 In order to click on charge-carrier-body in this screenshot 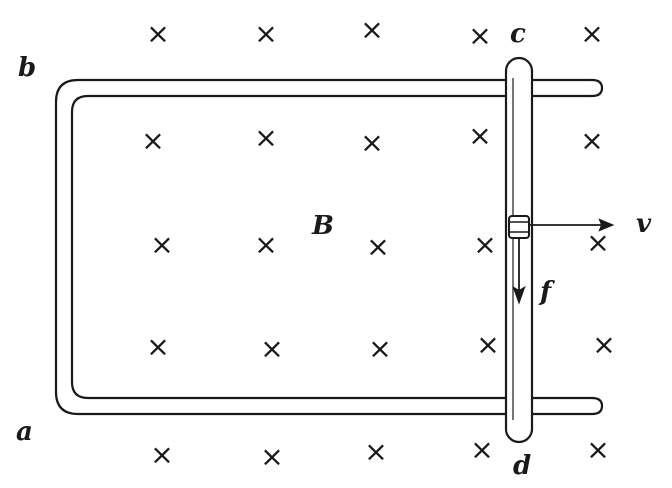, I will do `click(519, 227)`.